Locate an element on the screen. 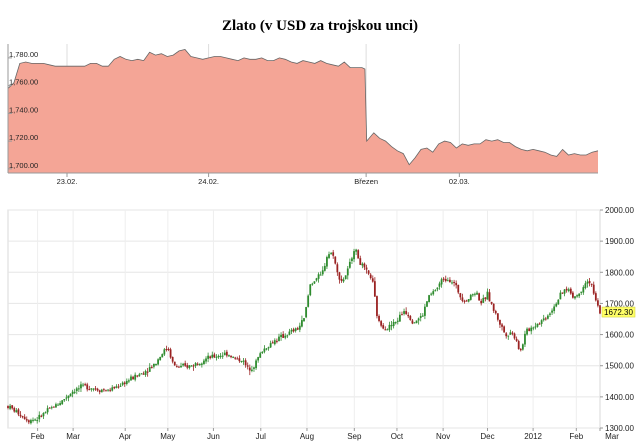 The height and width of the screenshot is (443, 640). page-title: Zlato (v USD za trojskou unci) is located at coordinates (320, 26).